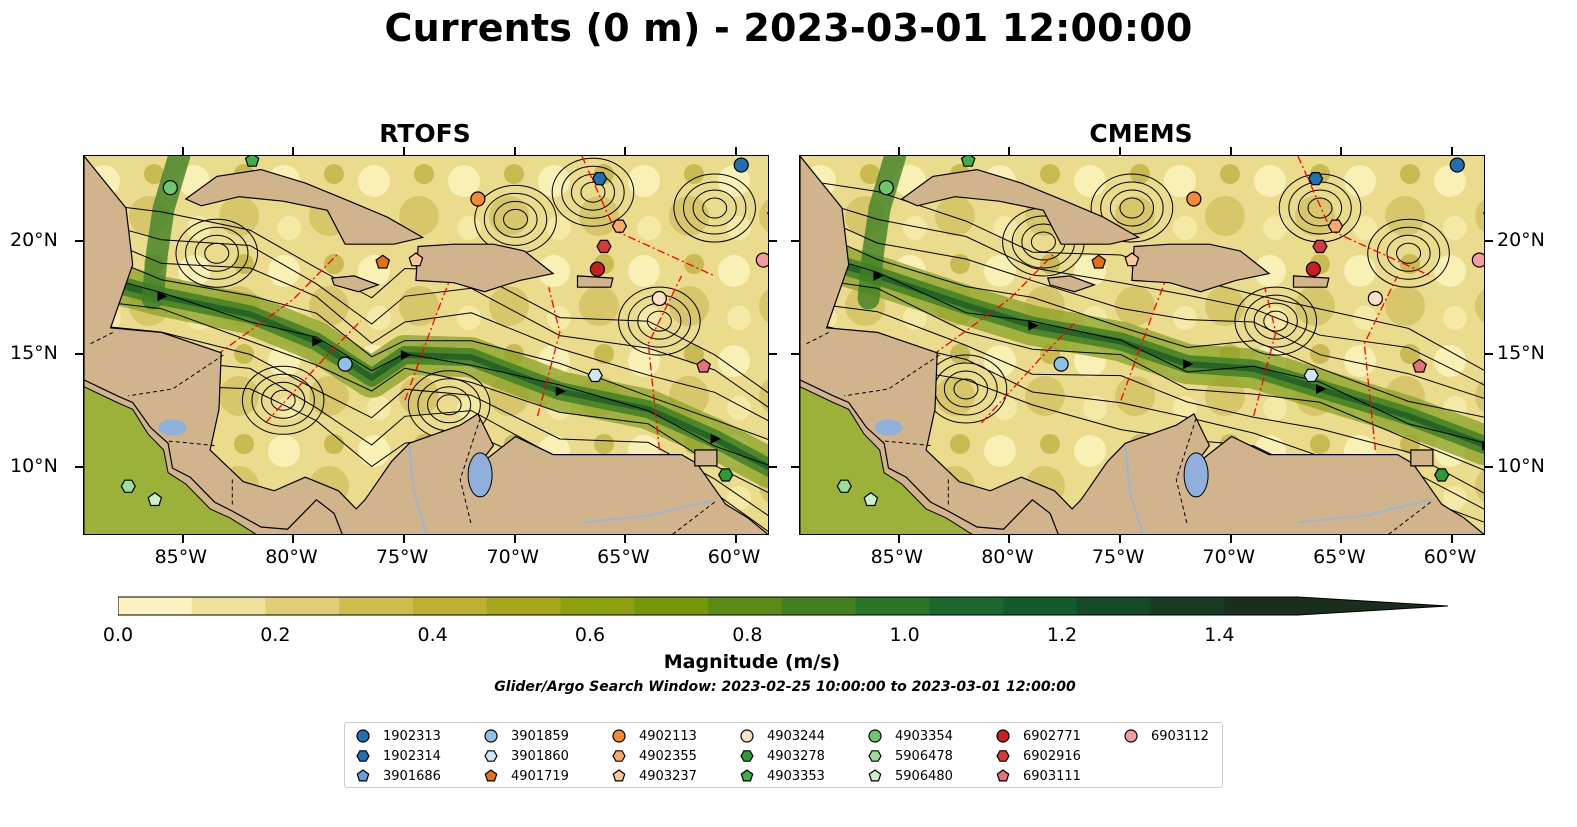  Describe the element at coordinates (1052, 736) in the screenshot. I see `legend-label: 6902771` at that location.